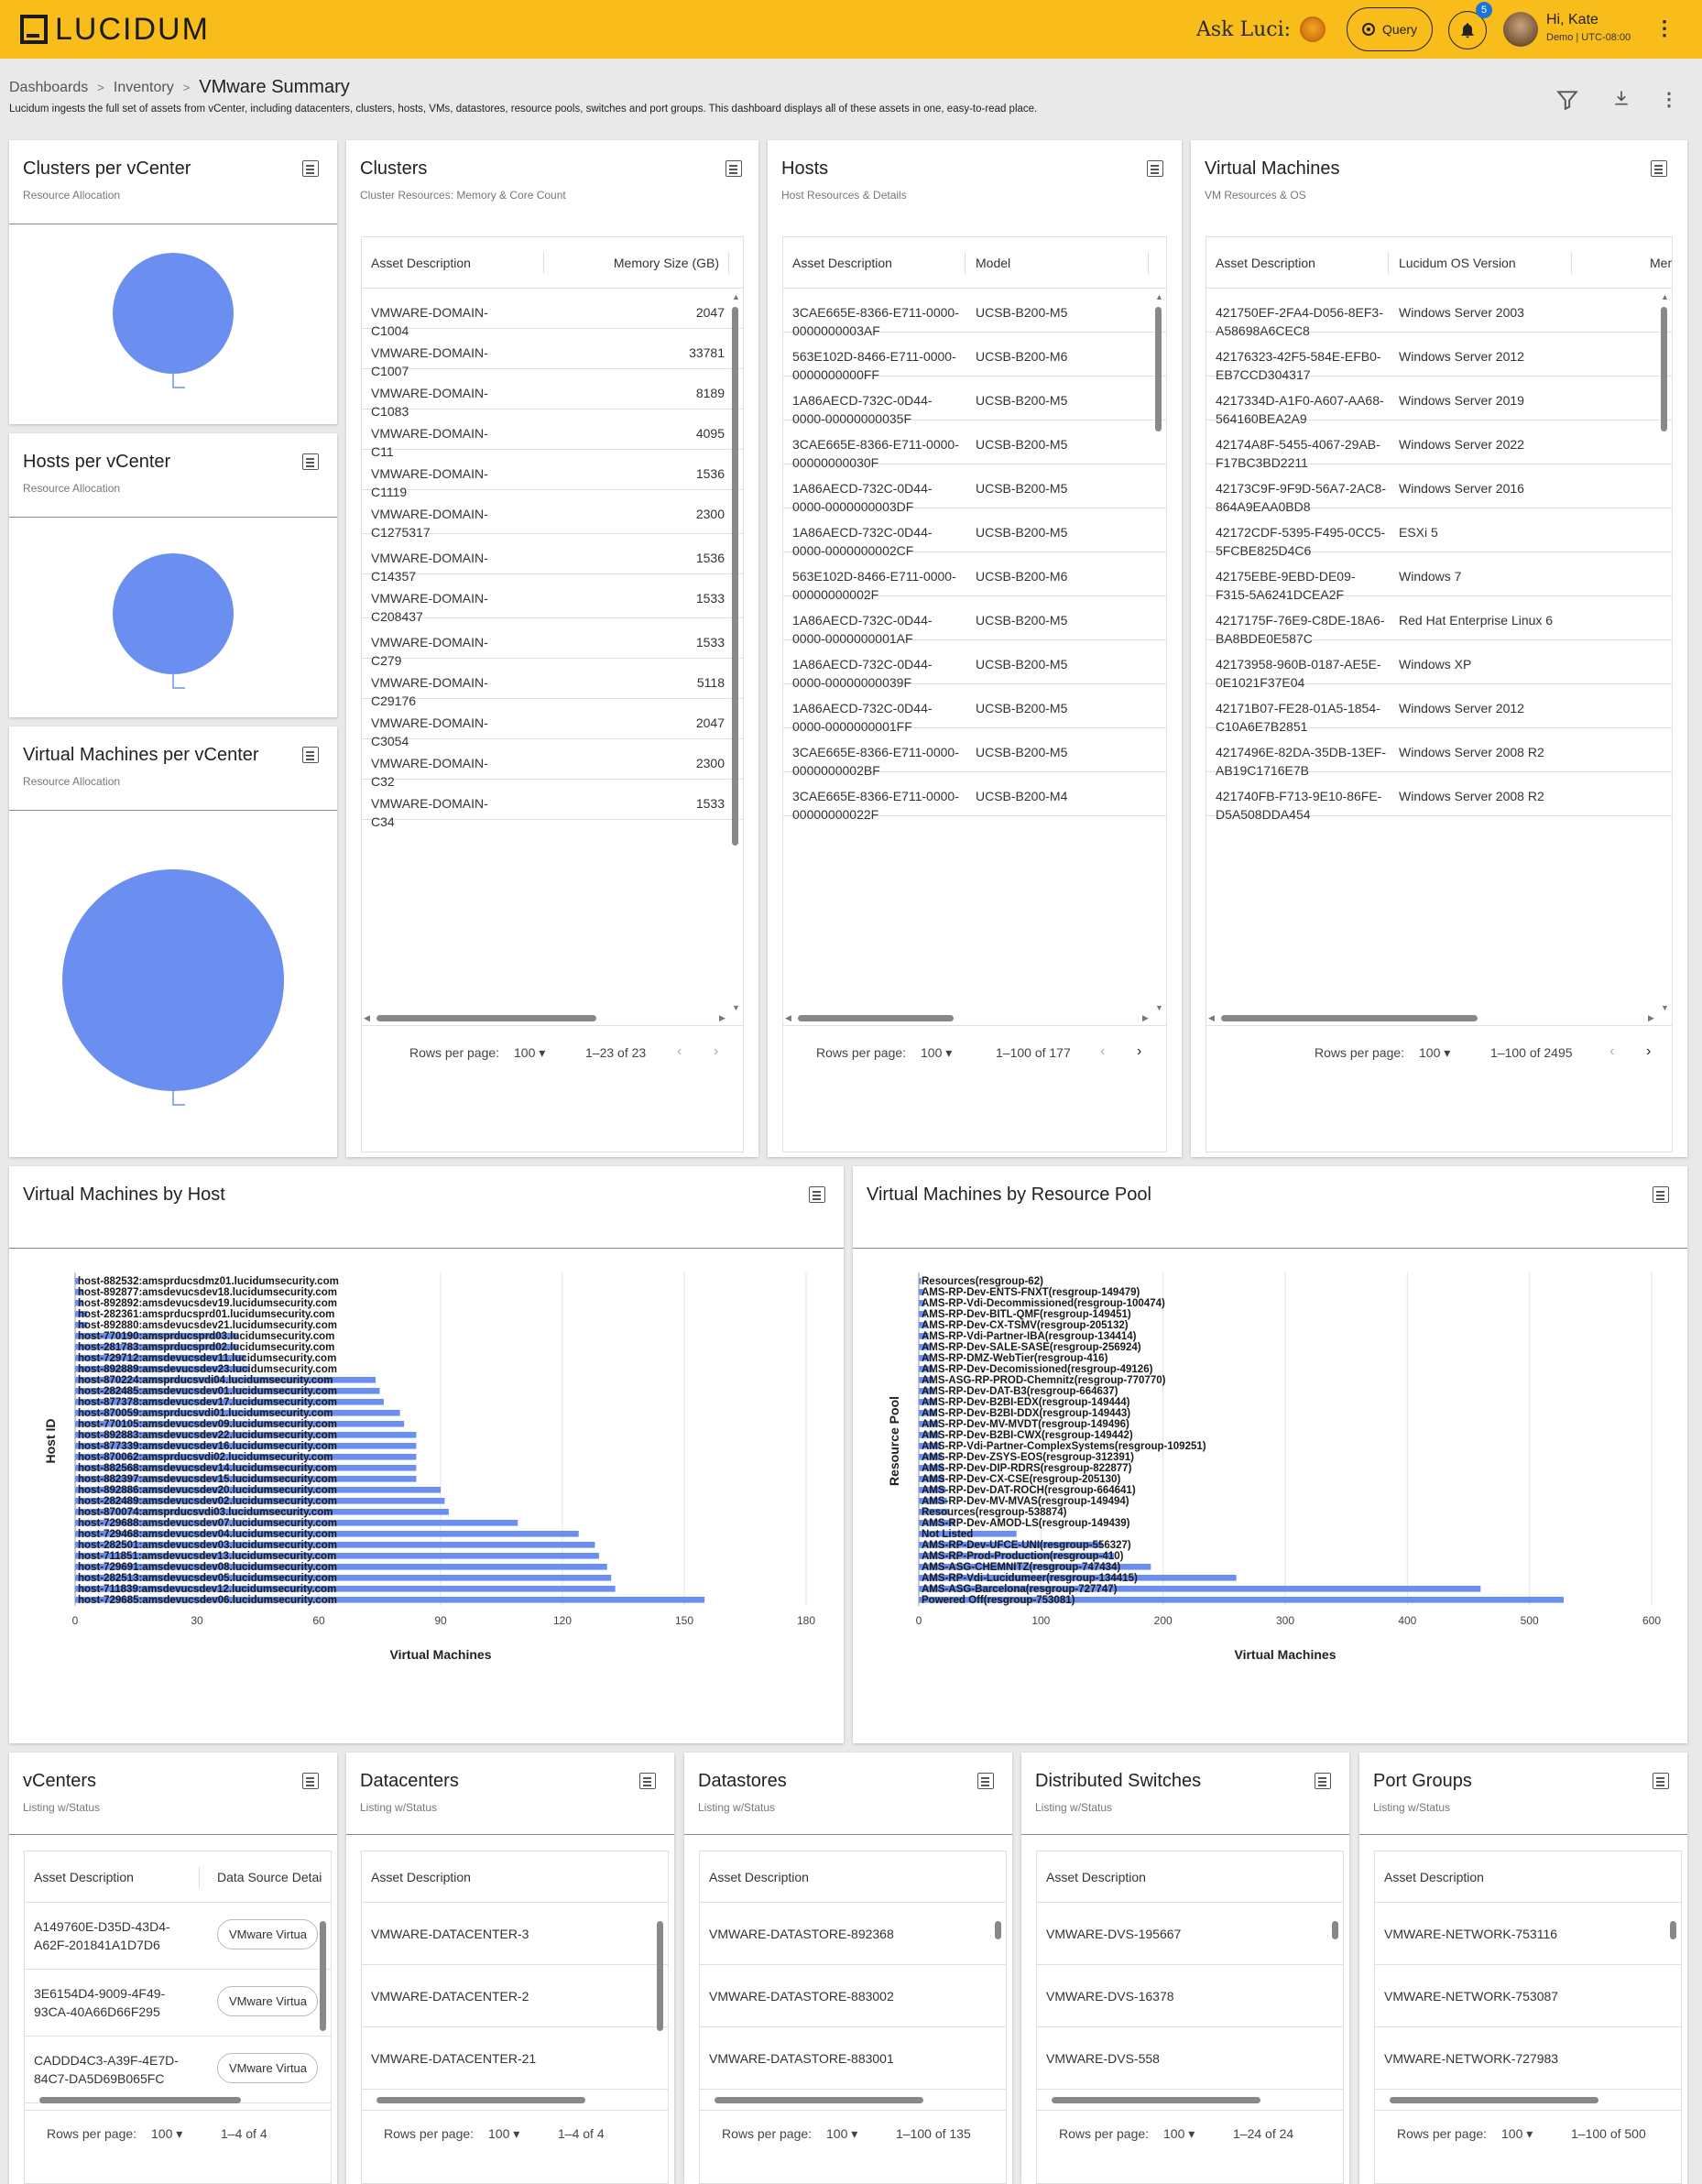 The height and width of the screenshot is (2184, 1702). I want to click on table-row: VMWARE-DVS-16378, so click(1190, 1996).